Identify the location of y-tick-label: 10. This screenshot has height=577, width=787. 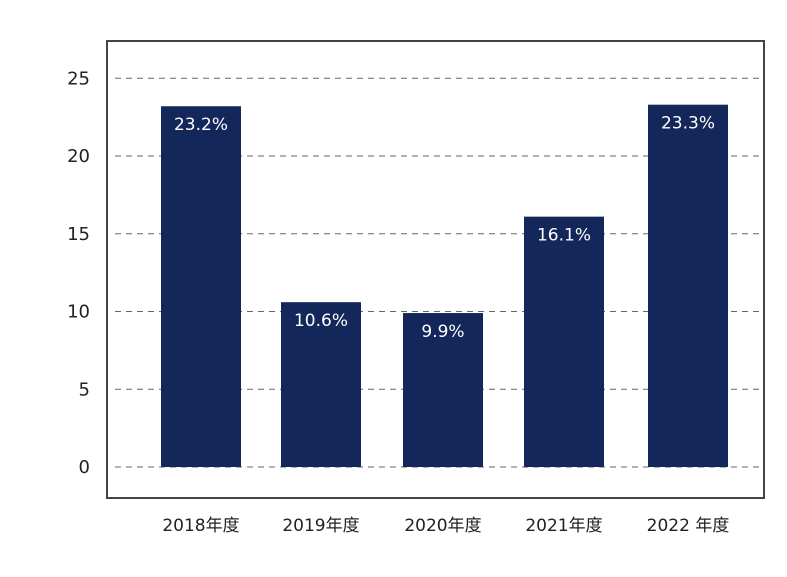
(78, 312).